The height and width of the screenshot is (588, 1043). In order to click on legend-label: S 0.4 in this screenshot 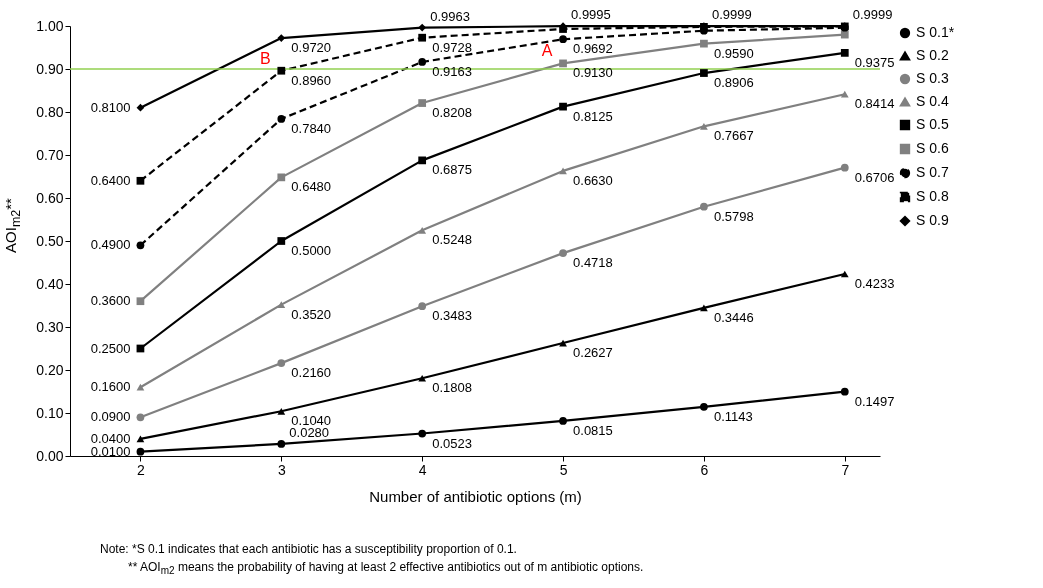, I will do `click(932, 101)`.